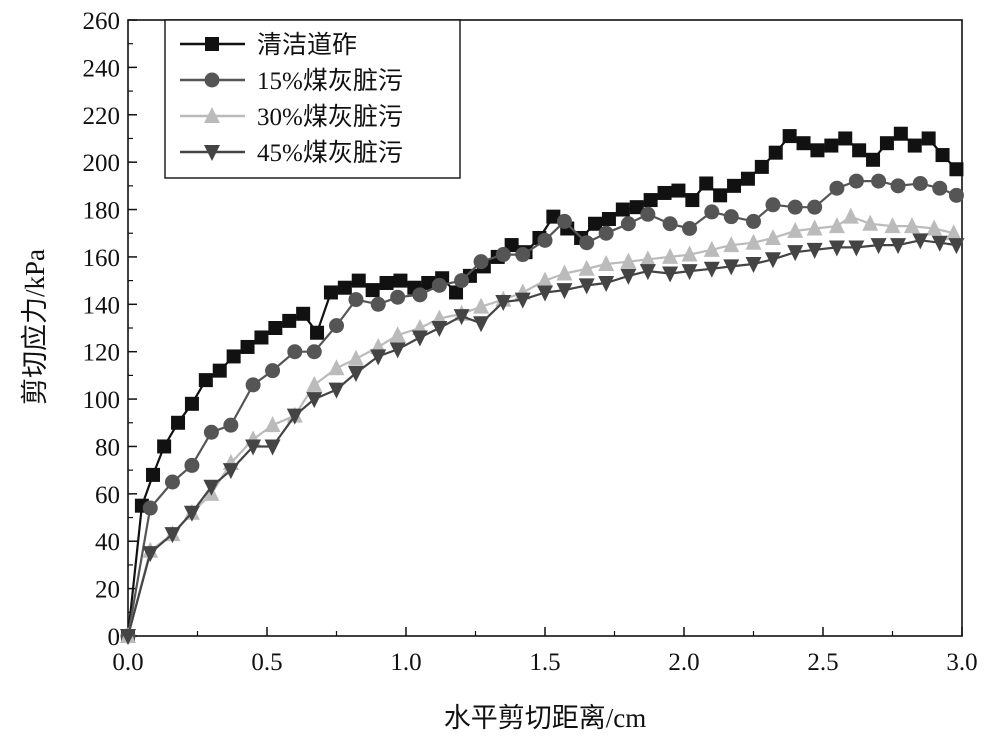 This screenshot has width=1000, height=740. Describe the element at coordinates (544, 662) in the screenshot. I see `x-tick-label: 1.5` at that location.